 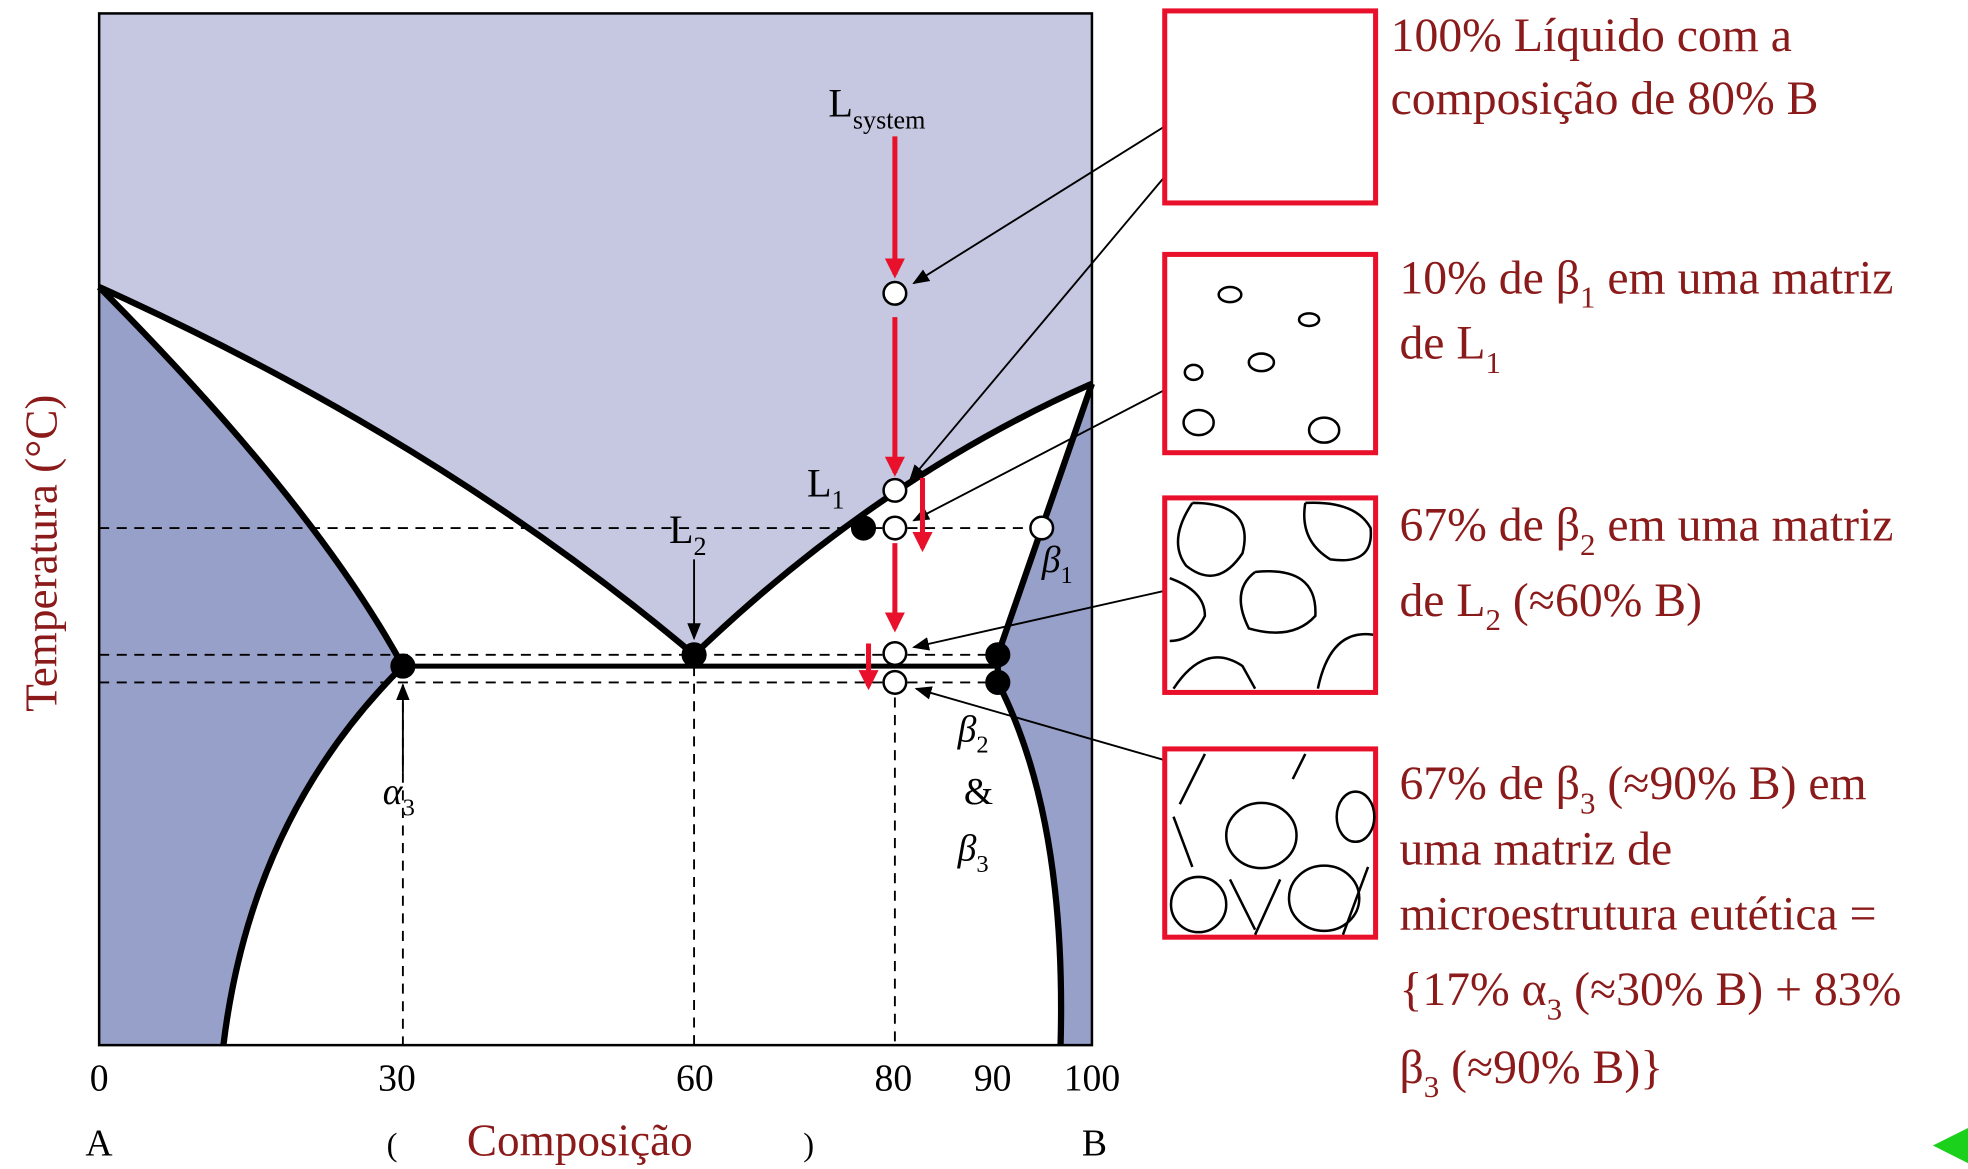 I want to click on text-run: &, so click(x=978, y=792).